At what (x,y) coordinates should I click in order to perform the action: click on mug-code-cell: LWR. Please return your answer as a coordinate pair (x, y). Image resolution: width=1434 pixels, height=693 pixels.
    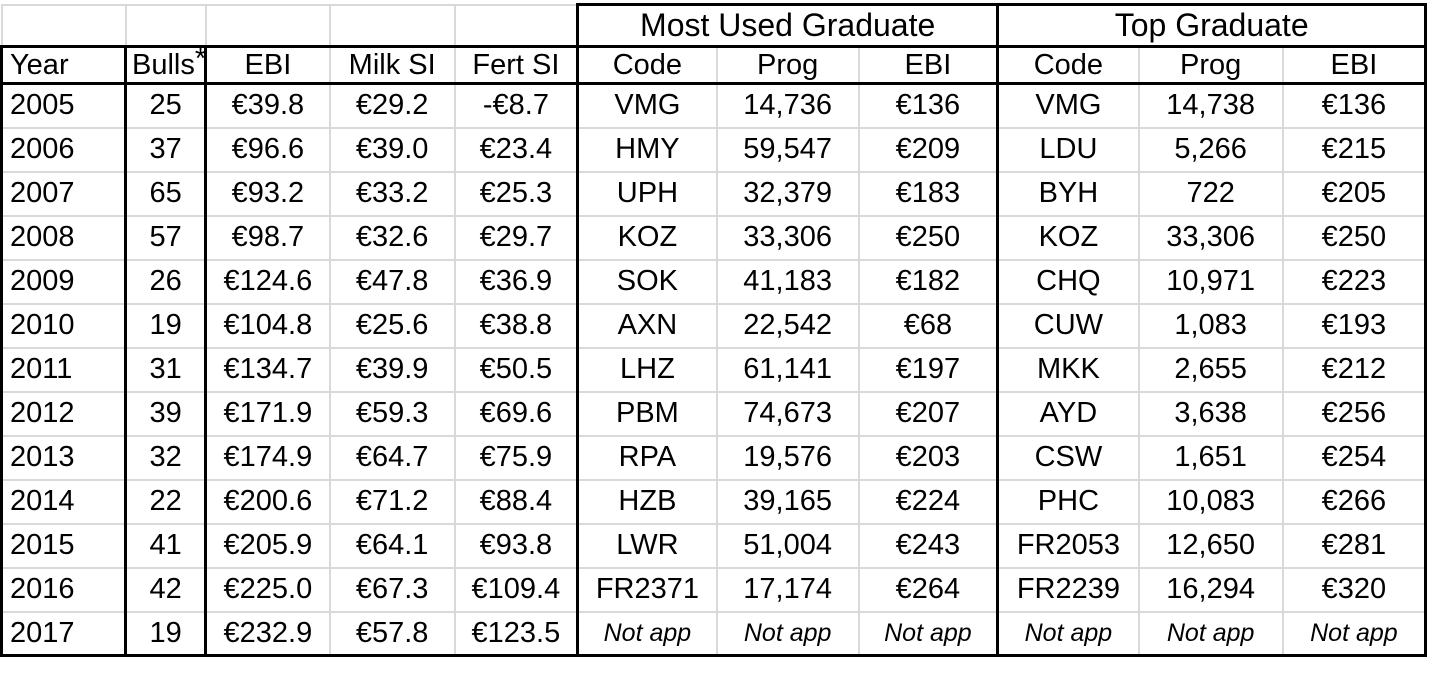
    Looking at the image, I should click on (647, 546).